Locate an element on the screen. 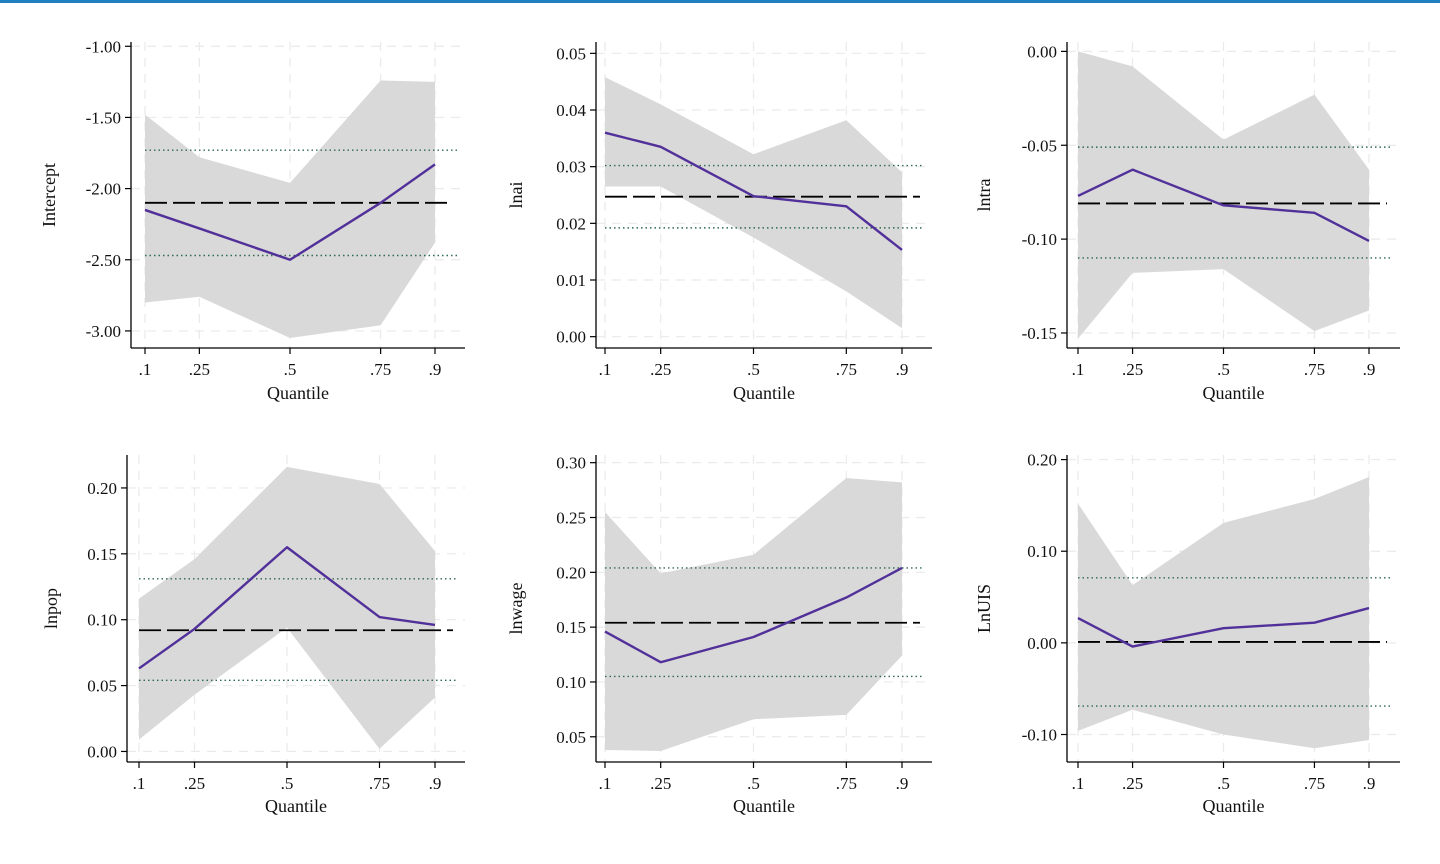  y-tick-label: -2.00 is located at coordinates (103, 189).